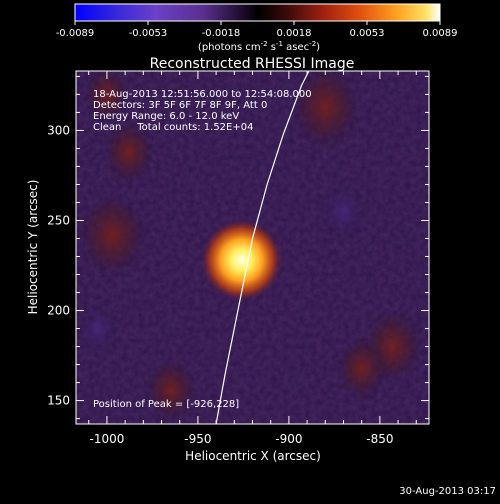 Image resolution: width=500 pixels, height=504 pixels. What do you see at coordinates (58, 401) in the screenshot?
I see `y-tick-label: 150` at bounding box center [58, 401].